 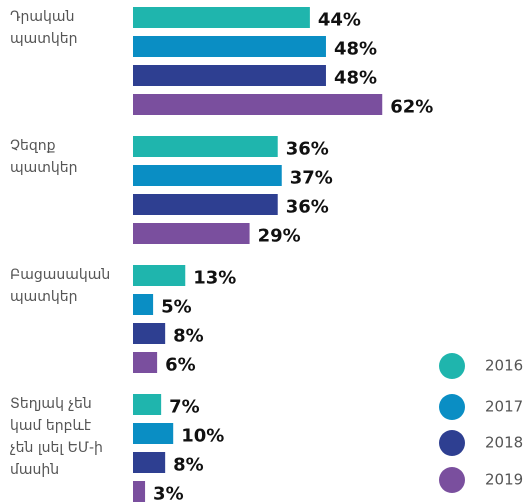 What do you see at coordinates (176, 307) in the screenshot?
I see `value-label: 5%` at bounding box center [176, 307].